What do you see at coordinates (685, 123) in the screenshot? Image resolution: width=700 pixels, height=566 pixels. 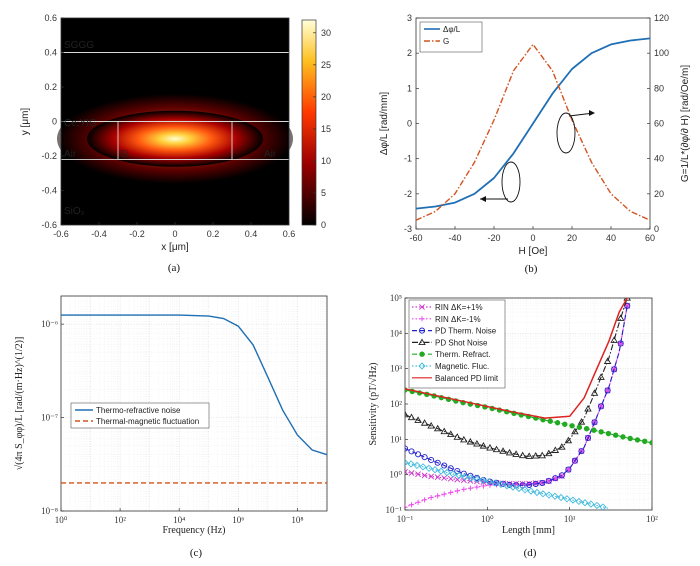 I see `y-right-axis-label: G=1/L*(∂φ/∂ H) [rad/Oe/m]` at bounding box center [685, 123].